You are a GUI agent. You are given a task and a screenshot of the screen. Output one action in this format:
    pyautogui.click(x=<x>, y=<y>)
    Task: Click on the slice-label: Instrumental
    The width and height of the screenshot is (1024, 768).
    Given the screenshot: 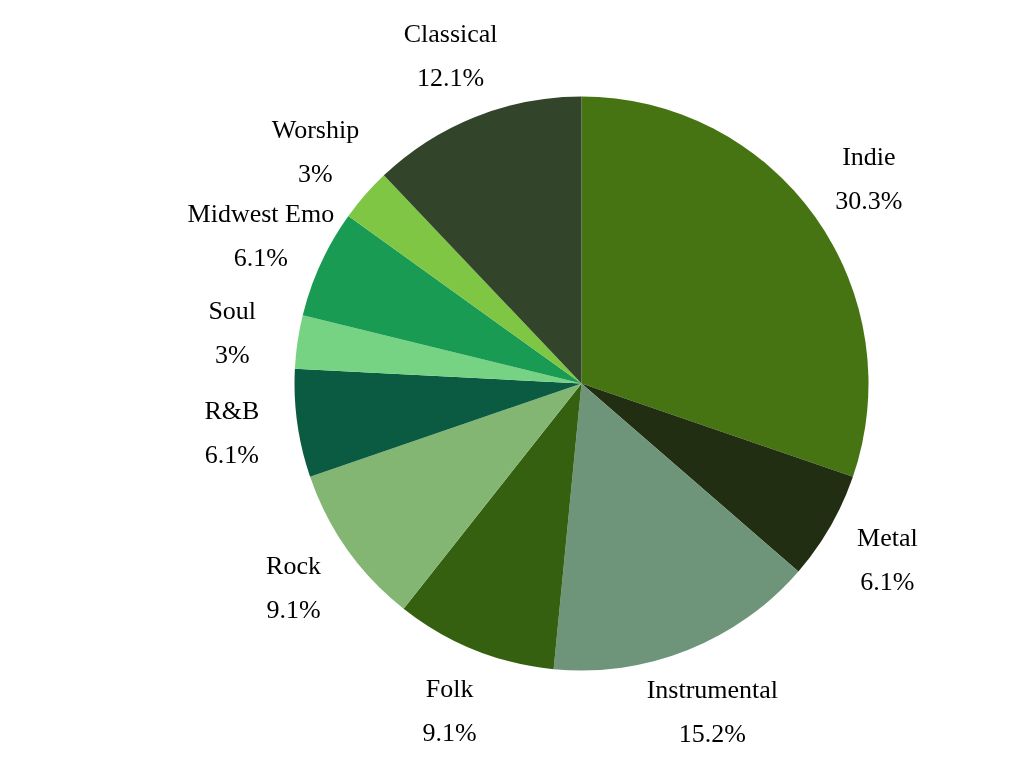 What is the action you would take?
    pyautogui.click(x=712, y=689)
    